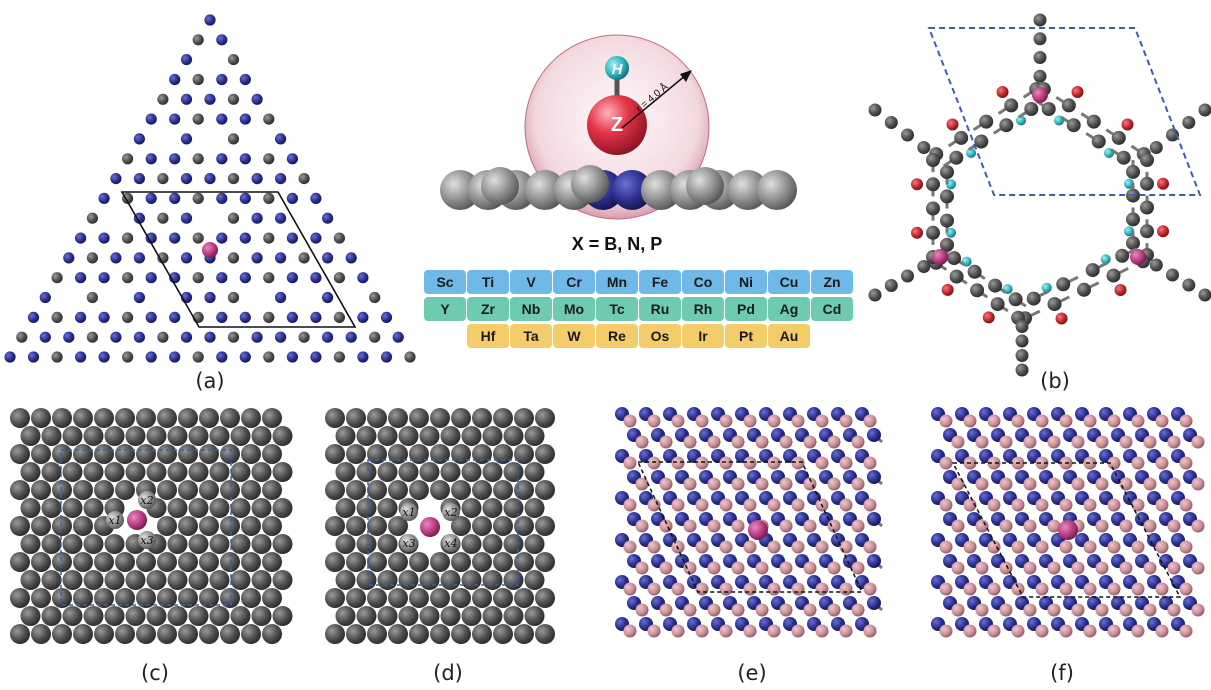  I want to click on site-label: x1, so click(408, 512).